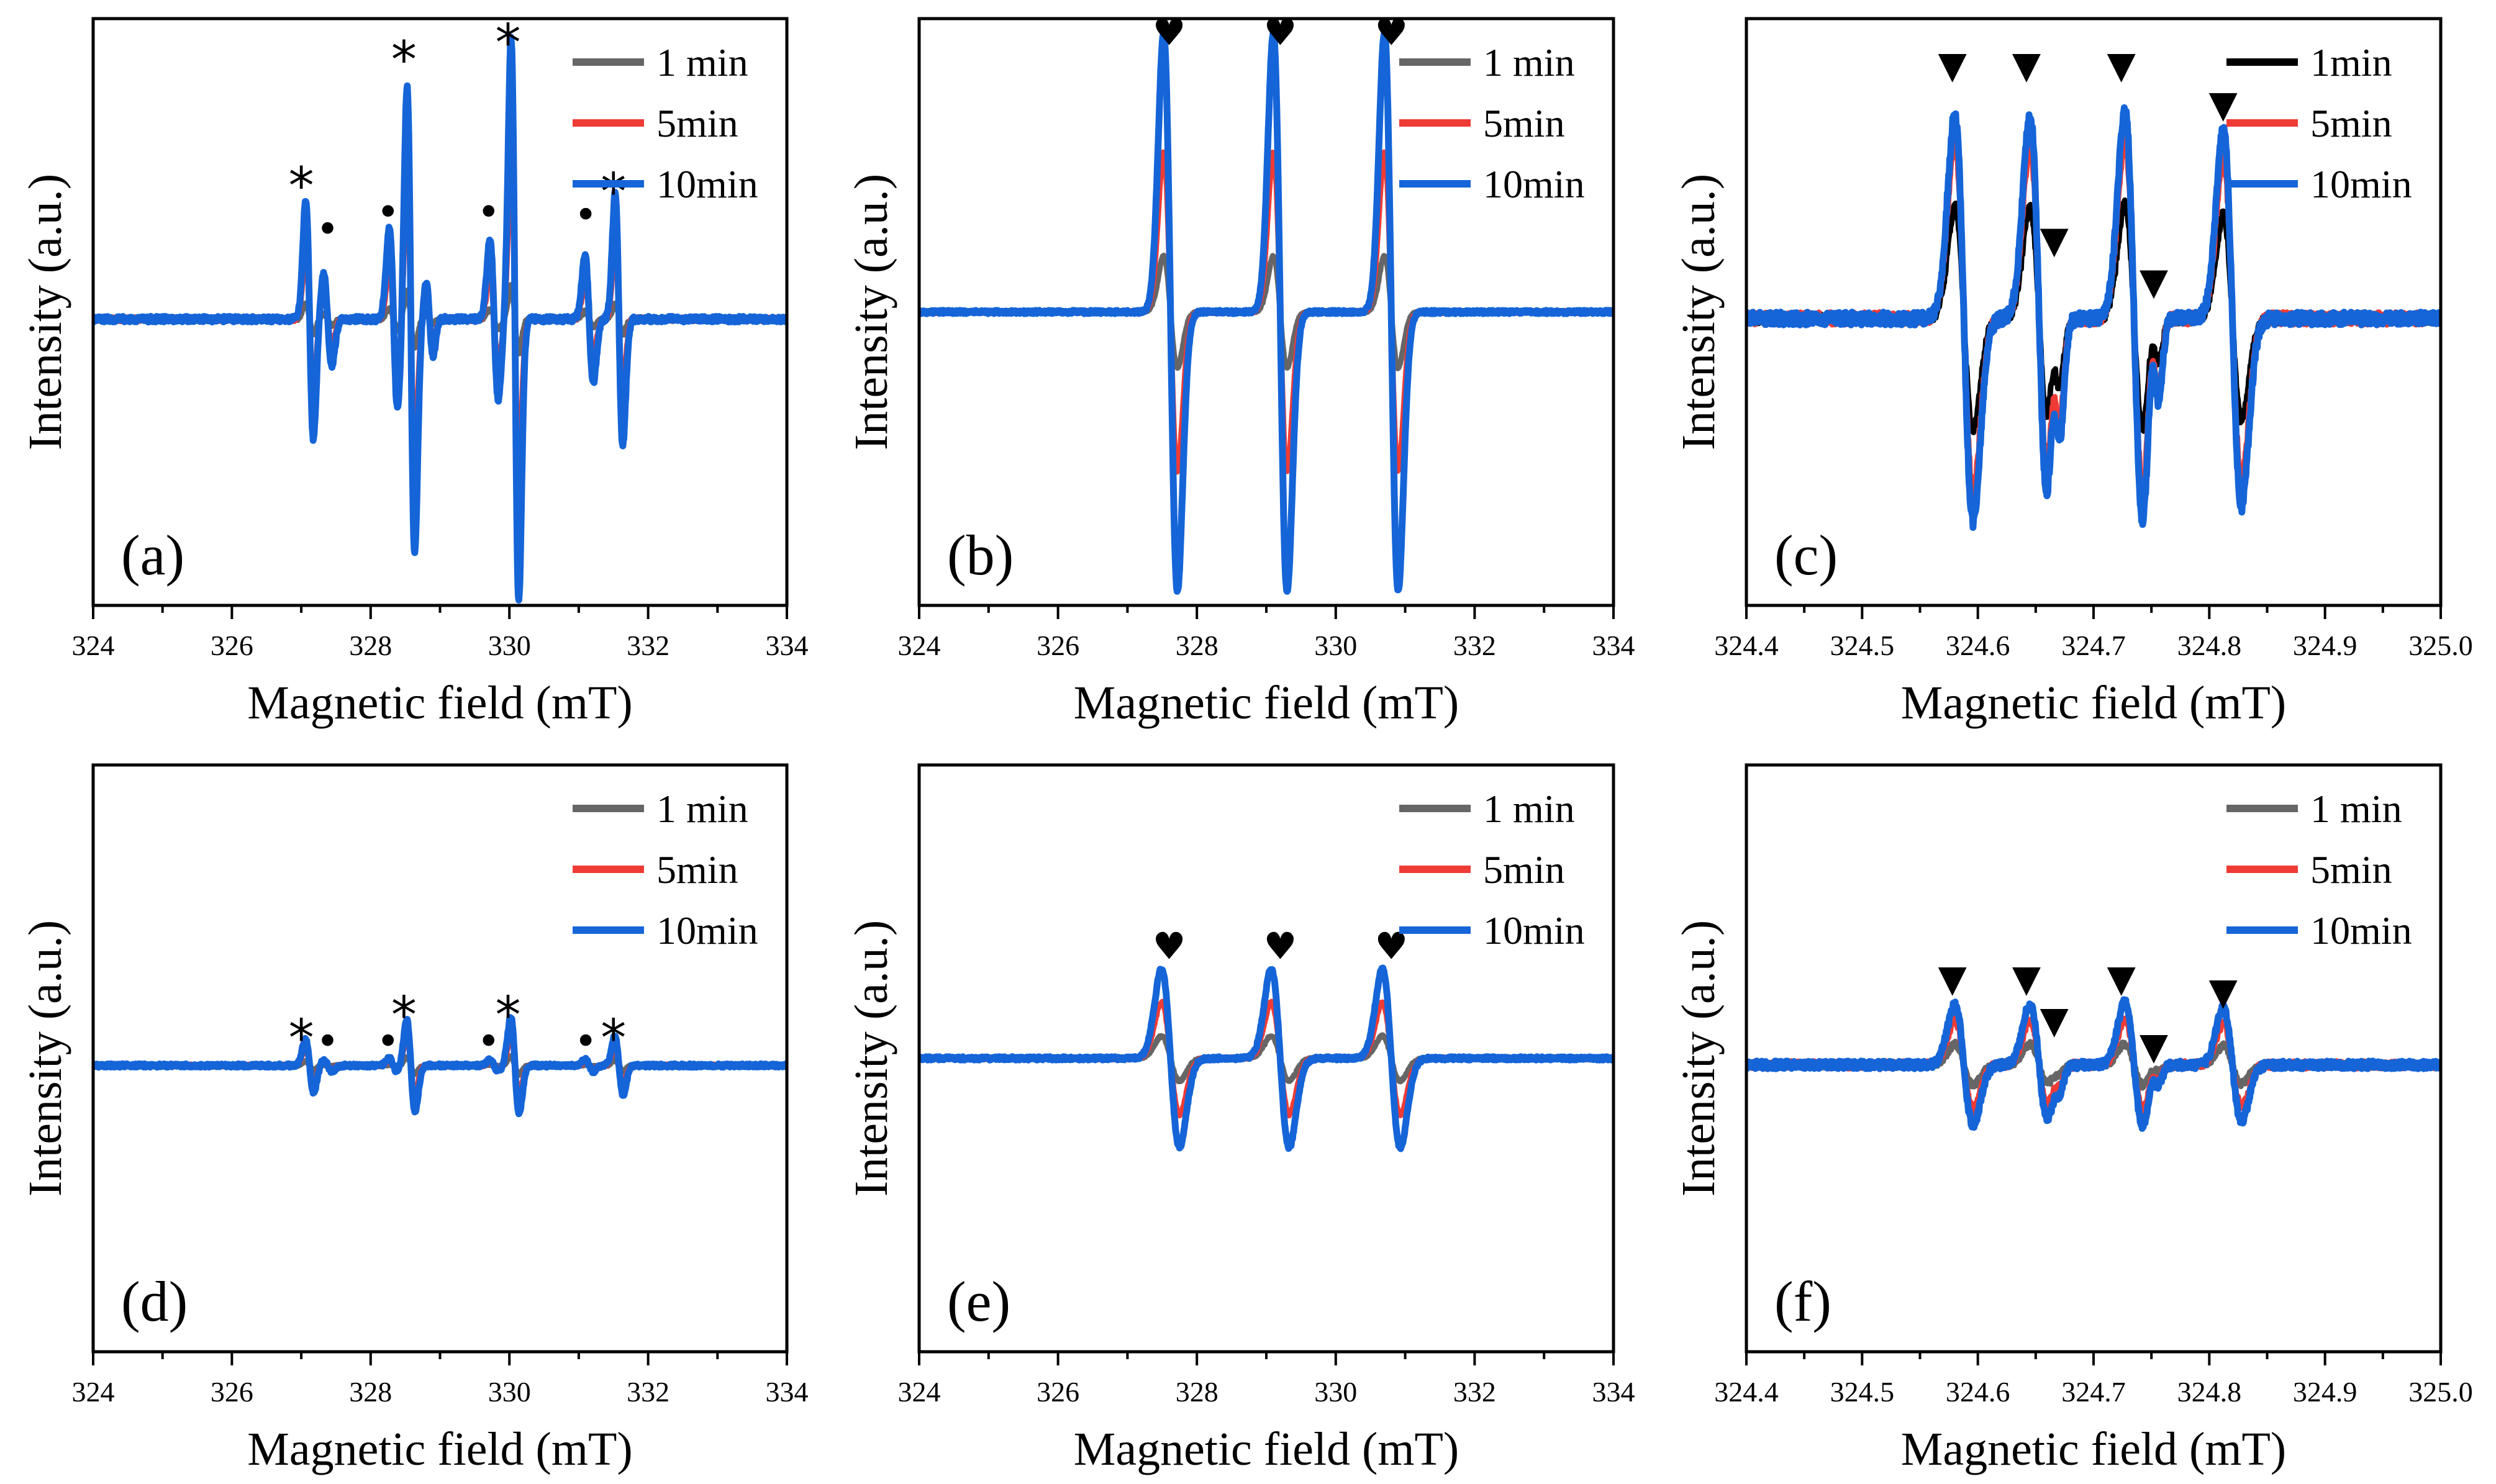  Describe the element at coordinates (2351, 62) in the screenshot. I see `legend-label: 1min` at that location.